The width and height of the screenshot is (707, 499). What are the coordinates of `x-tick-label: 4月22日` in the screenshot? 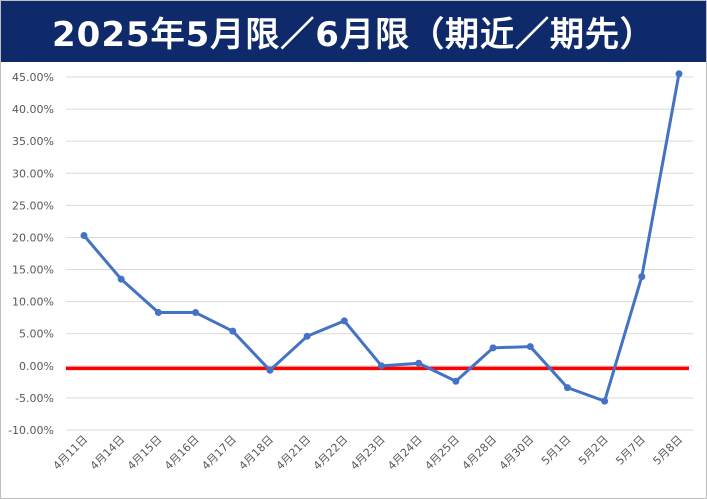 It's located at (331, 453).